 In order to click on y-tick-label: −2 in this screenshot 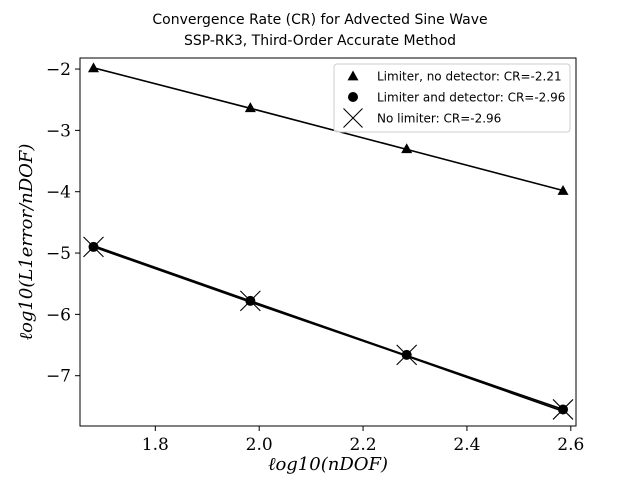, I will do `click(58, 70)`.